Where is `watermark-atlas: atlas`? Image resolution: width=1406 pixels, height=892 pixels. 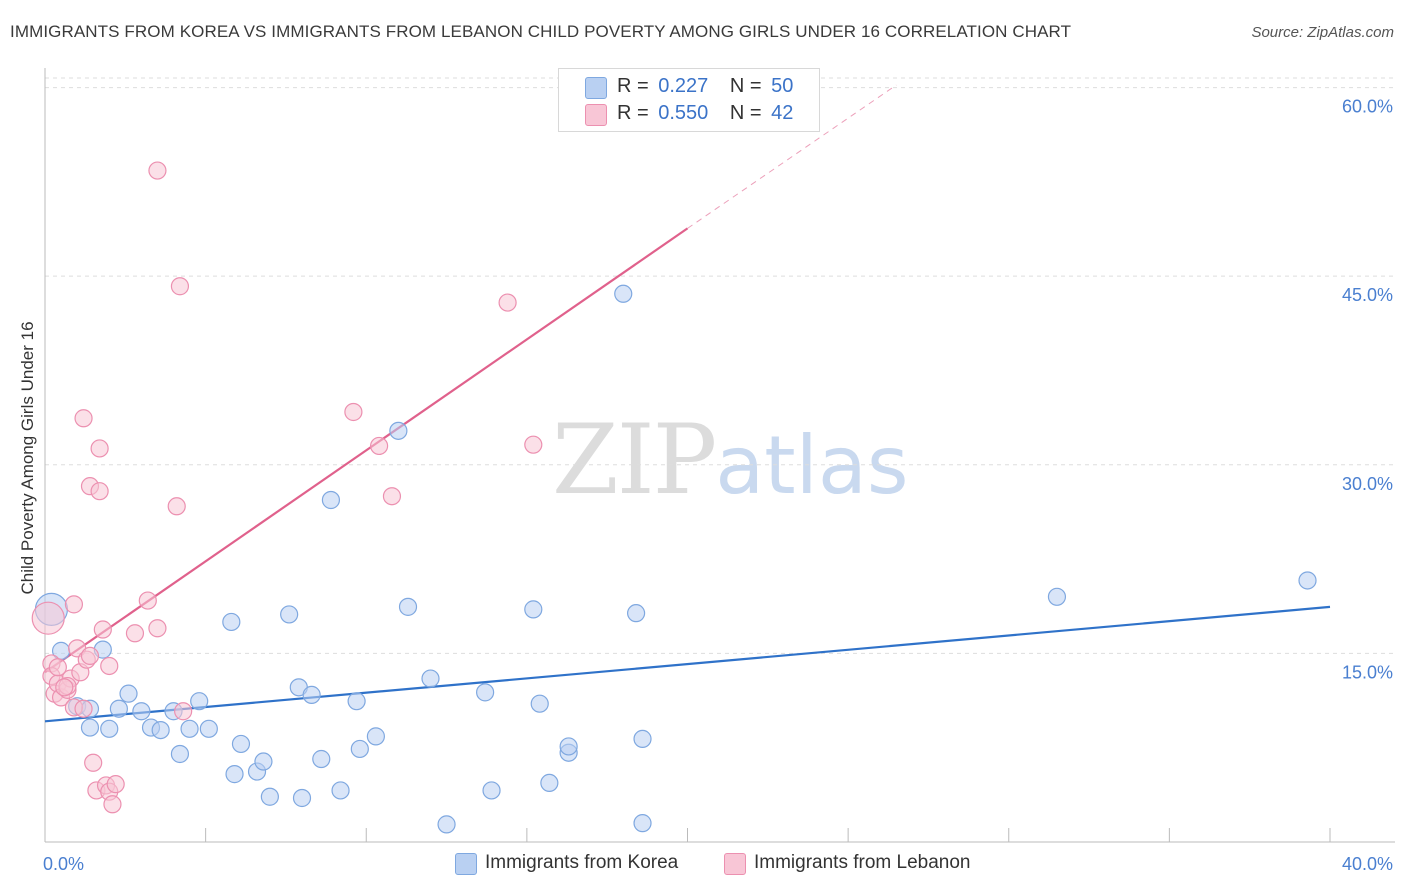
watermark-atlas: atlas is located at coordinates (812, 465).